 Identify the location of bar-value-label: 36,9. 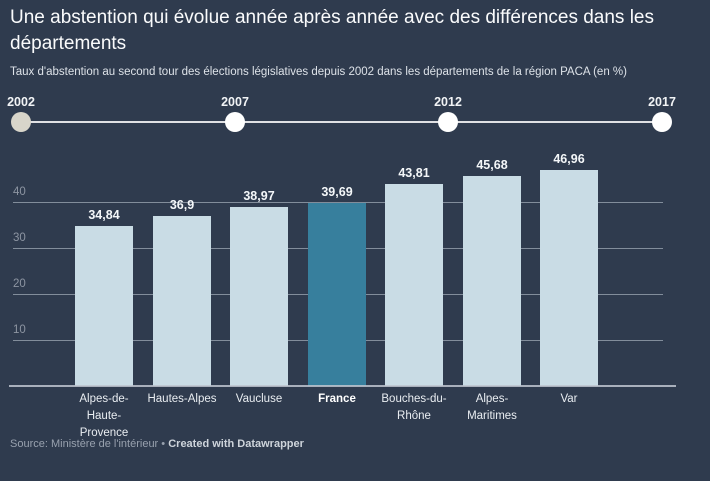
(182, 205).